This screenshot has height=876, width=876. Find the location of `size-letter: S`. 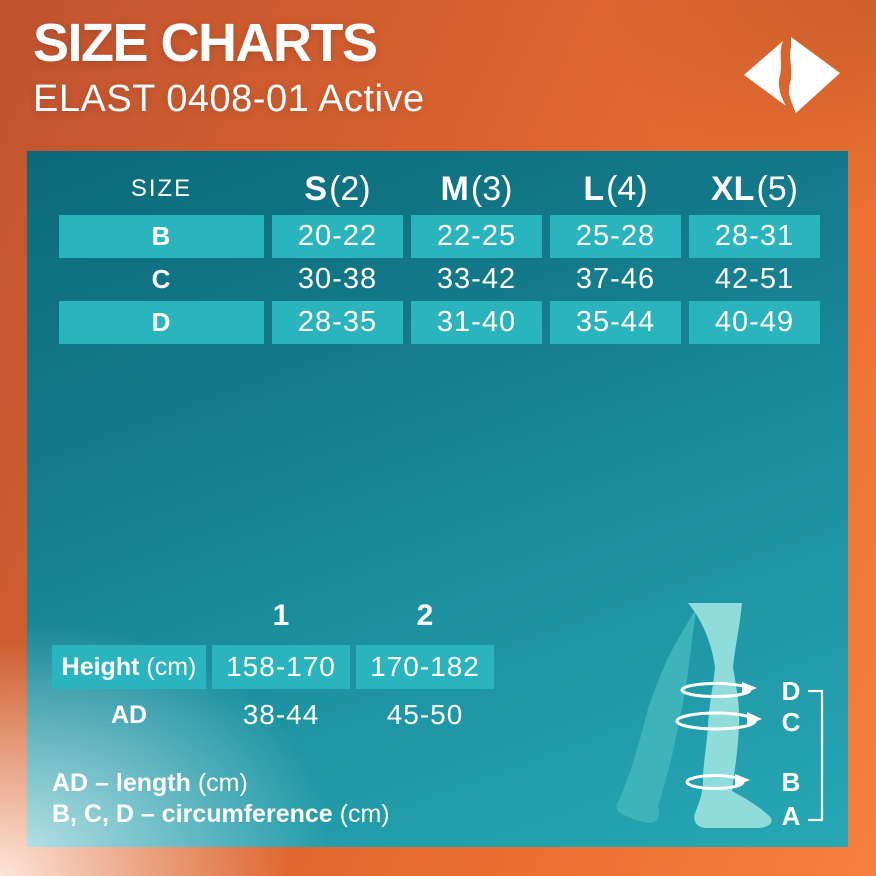

size-letter: S is located at coordinates (316, 188).